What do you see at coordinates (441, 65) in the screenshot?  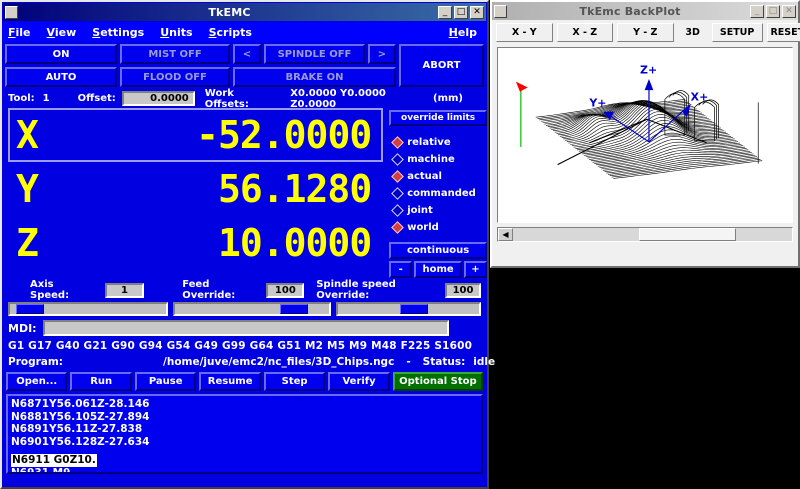 I see `abort-button: ABORT` at bounding box center [441, 65].